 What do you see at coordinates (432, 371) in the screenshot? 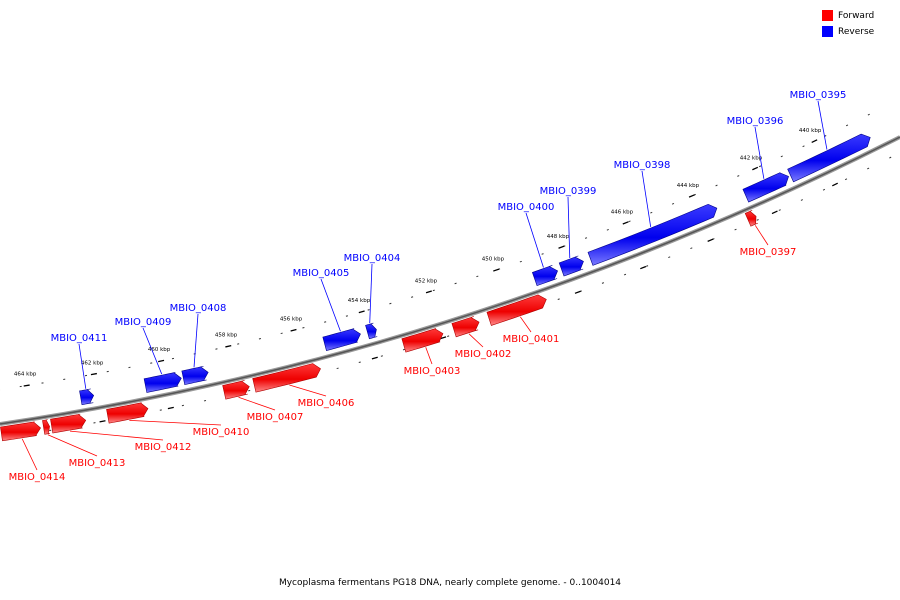
I see `gene-label-MBIO_0403: MBIO_0403` at bounding box center [432, 371].